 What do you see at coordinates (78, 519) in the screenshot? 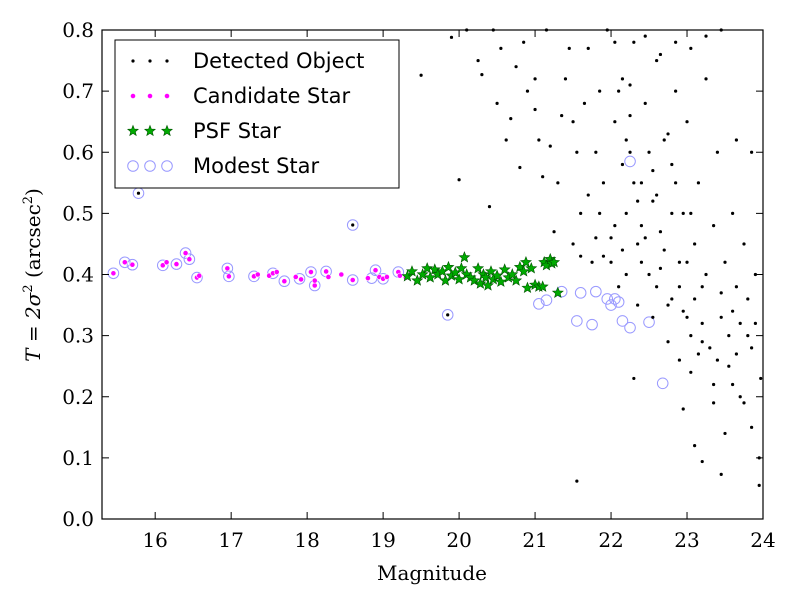
I see `y-tick-label: 0.0` at bounding box center [78, 519].